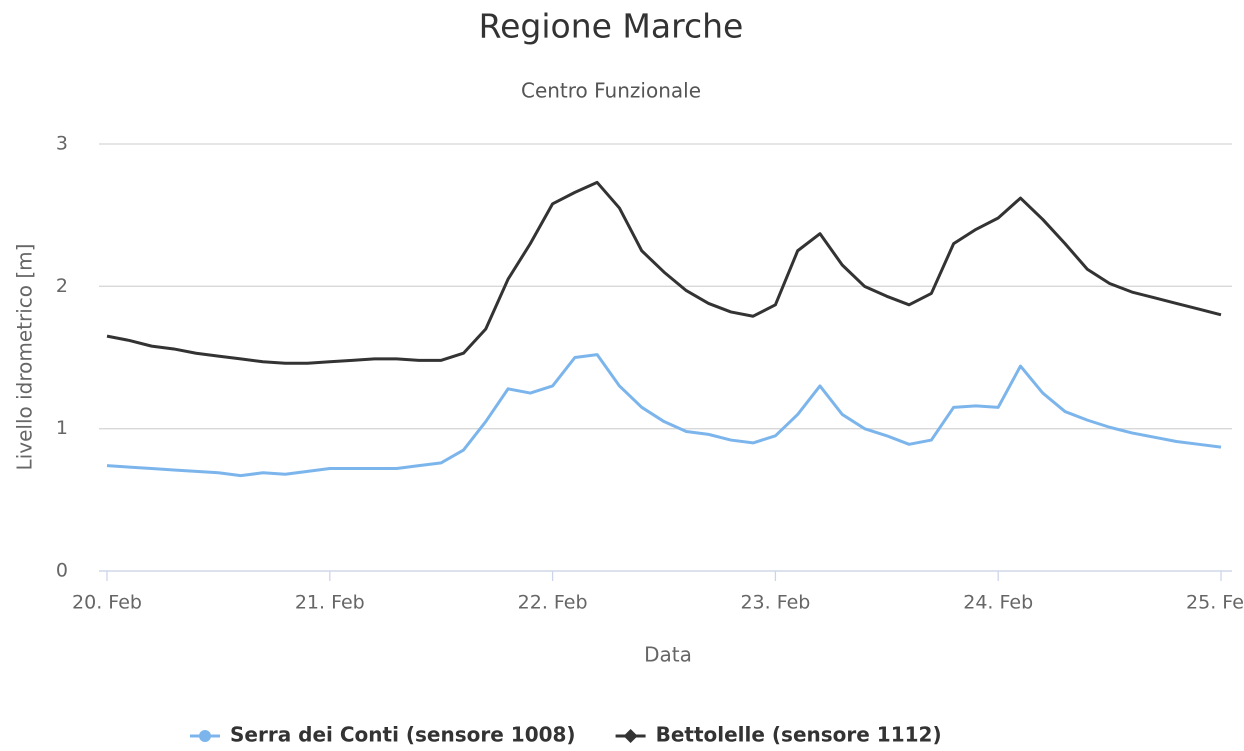 The width and height of the screenshot is (1244, 751). I want to click on x-tick-label: 21. Feb, so click(330, 603).